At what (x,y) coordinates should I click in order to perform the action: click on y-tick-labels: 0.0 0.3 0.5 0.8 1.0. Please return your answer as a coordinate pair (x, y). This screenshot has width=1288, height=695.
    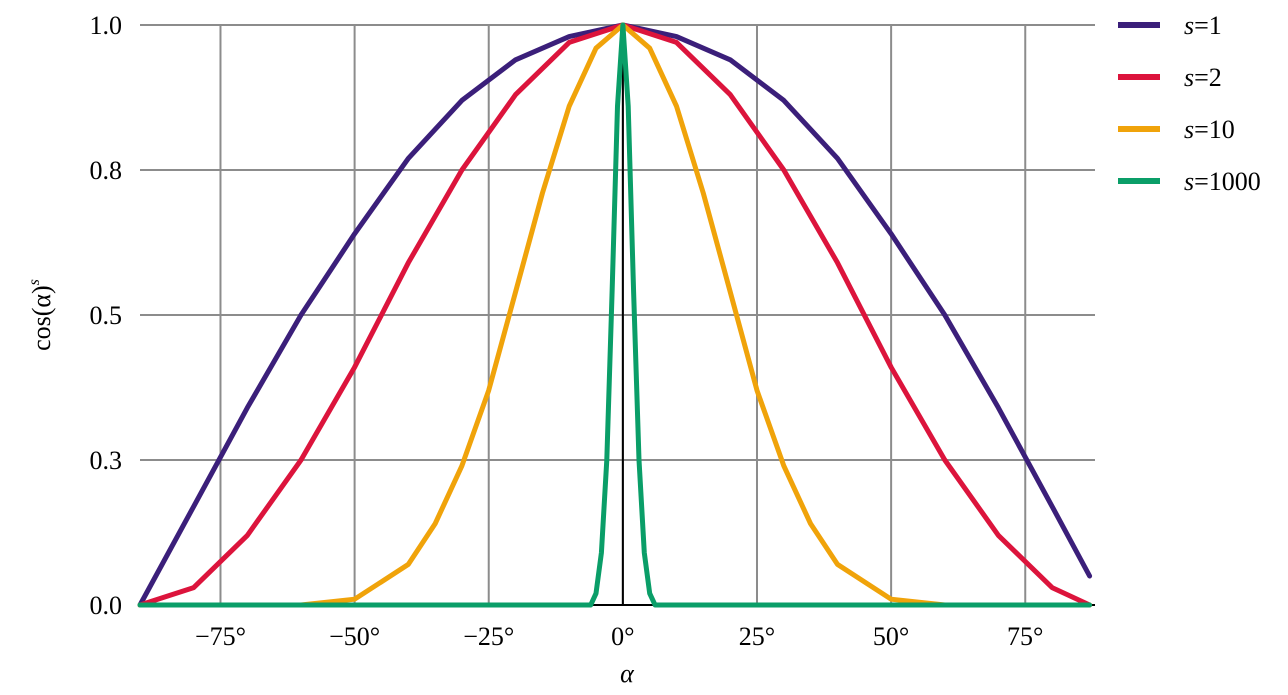
    Looking at the image, I should click on (106, 315).